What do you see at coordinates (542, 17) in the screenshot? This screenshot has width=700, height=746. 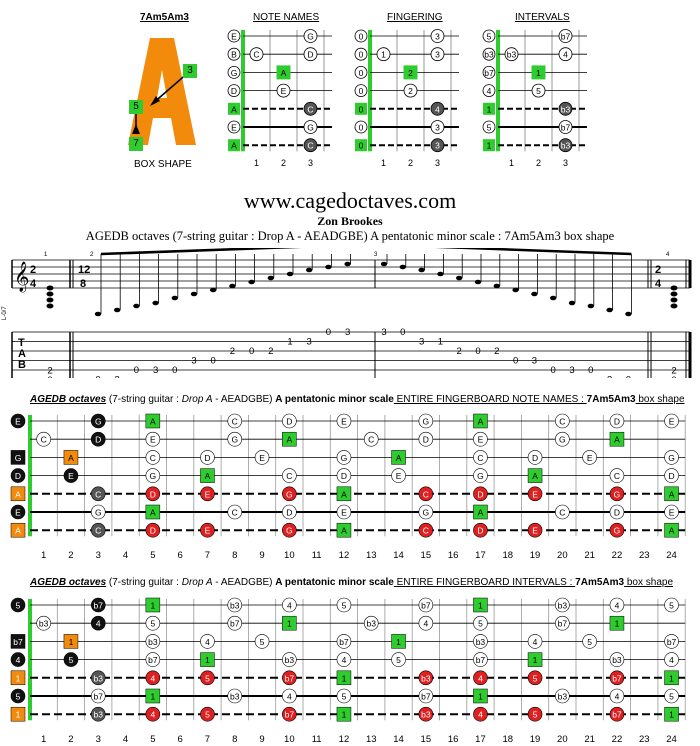 I see `panel-title-intervals: INTERVALS` at bounding box center [542, 17].